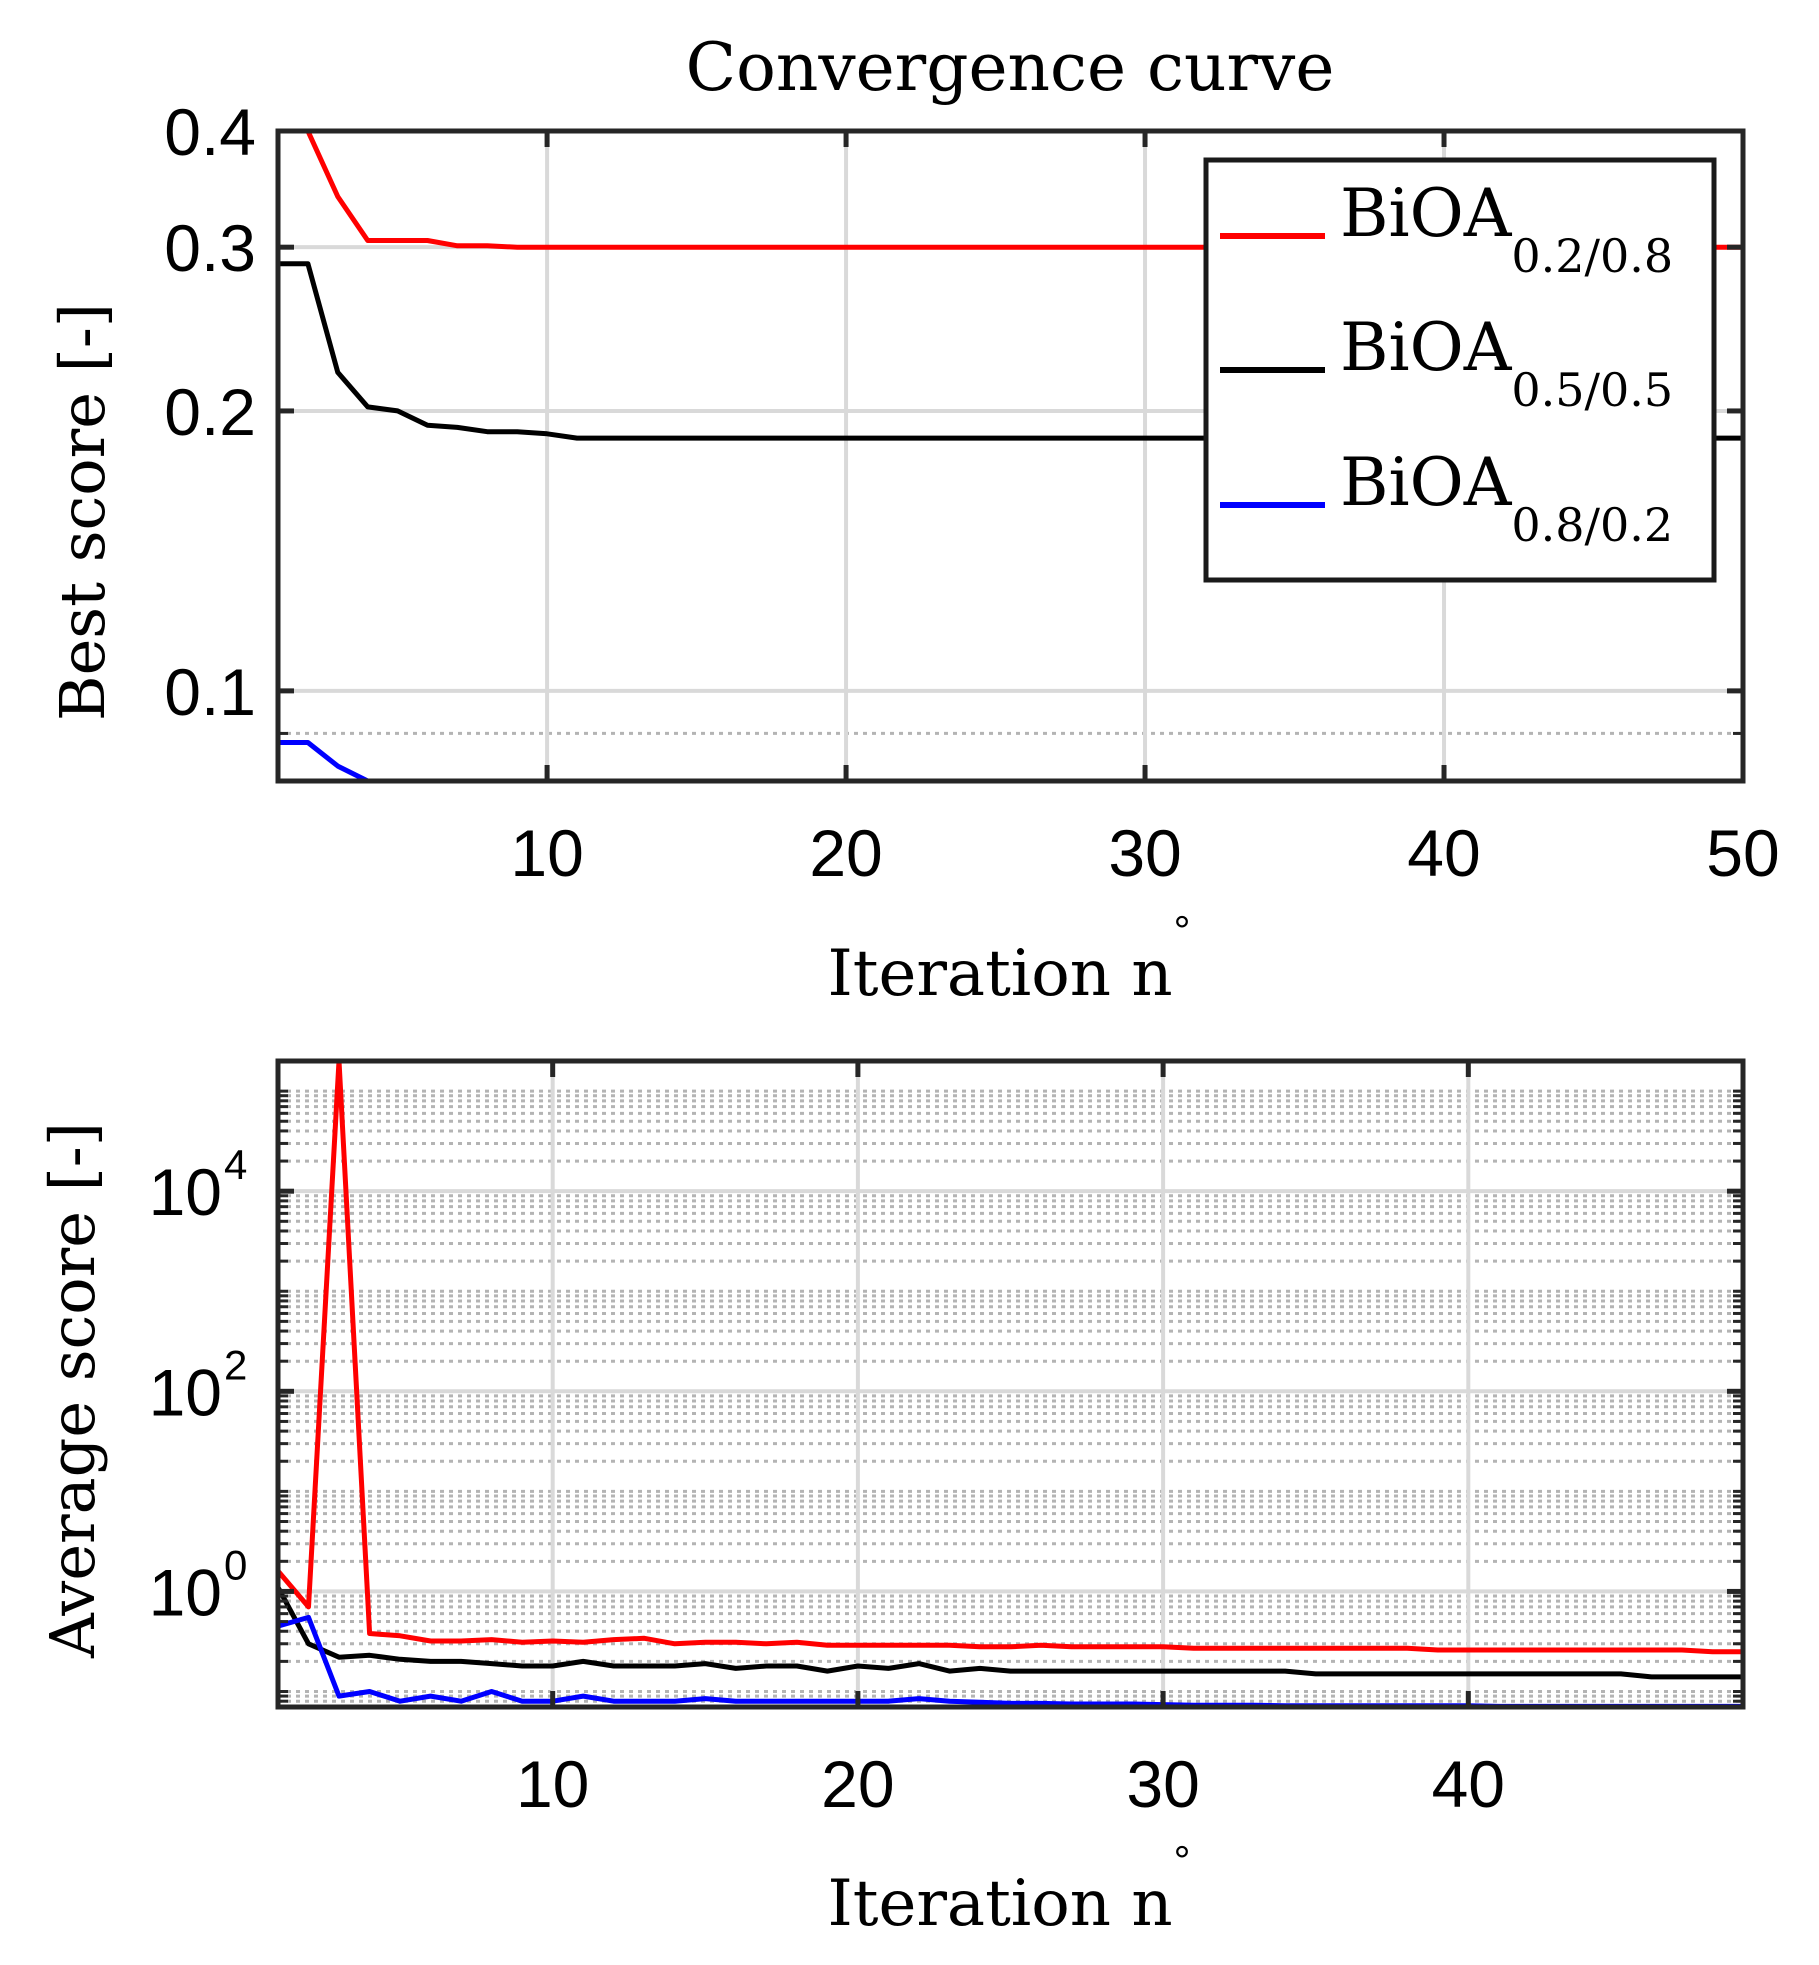  I want to click on y-tick-label: 10 0, so click(198, 1585).